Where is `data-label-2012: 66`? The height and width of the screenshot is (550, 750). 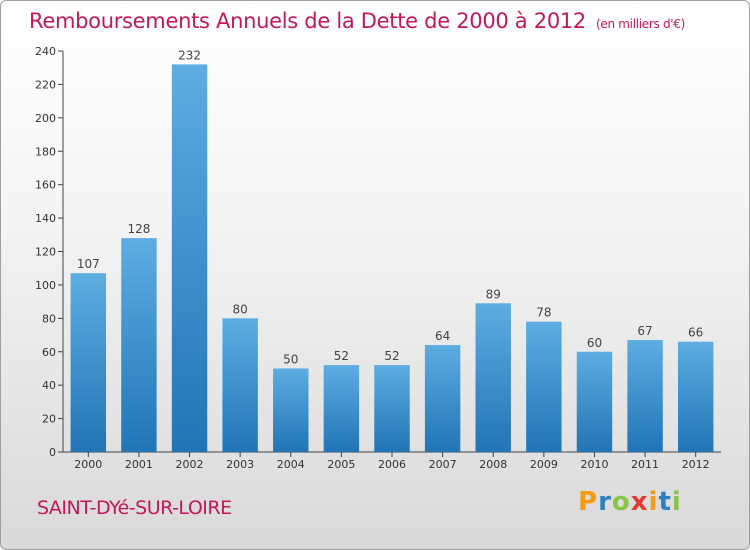 data-label-2012: 66 is located at coordinates (695, 333).